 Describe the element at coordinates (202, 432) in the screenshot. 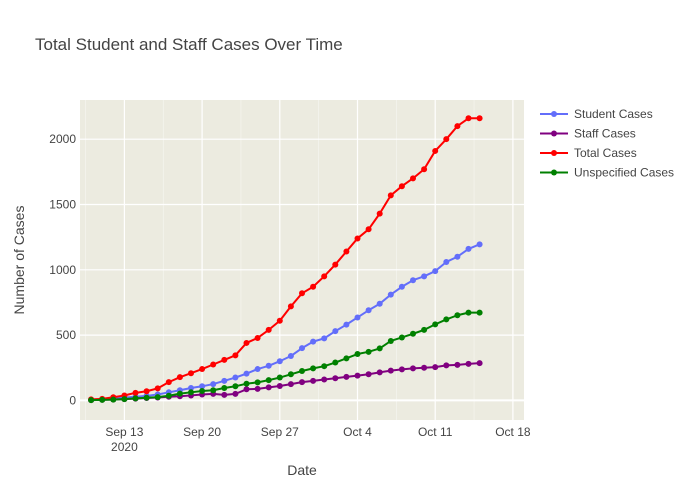

I see `x-tick-label: Sep 20` at that location.